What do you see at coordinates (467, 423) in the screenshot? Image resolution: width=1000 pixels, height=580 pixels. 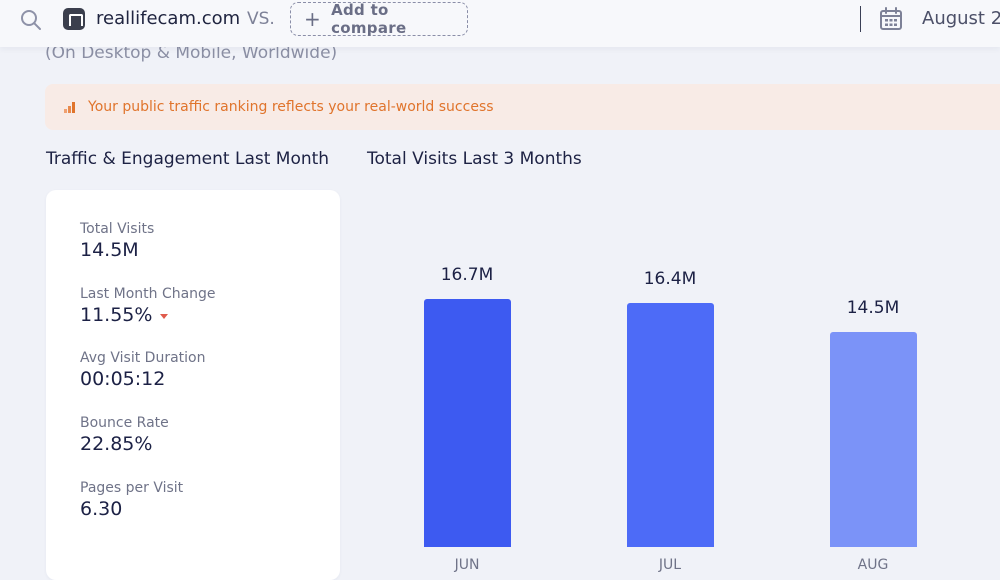 I see `bar-jun` at bounding box center [467, 423].